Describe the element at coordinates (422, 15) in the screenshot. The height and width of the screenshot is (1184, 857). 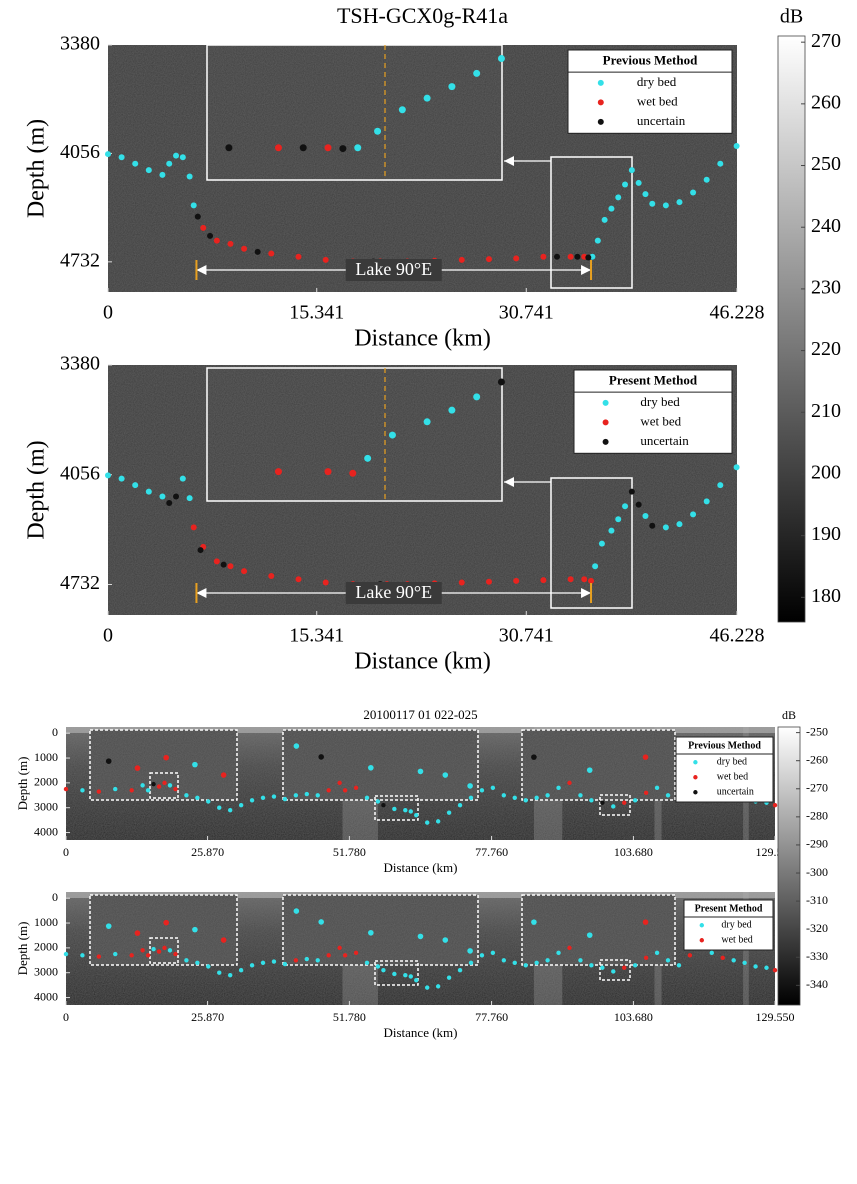
I see `chart-title: TSH-GCX0g-R41a` at that location.